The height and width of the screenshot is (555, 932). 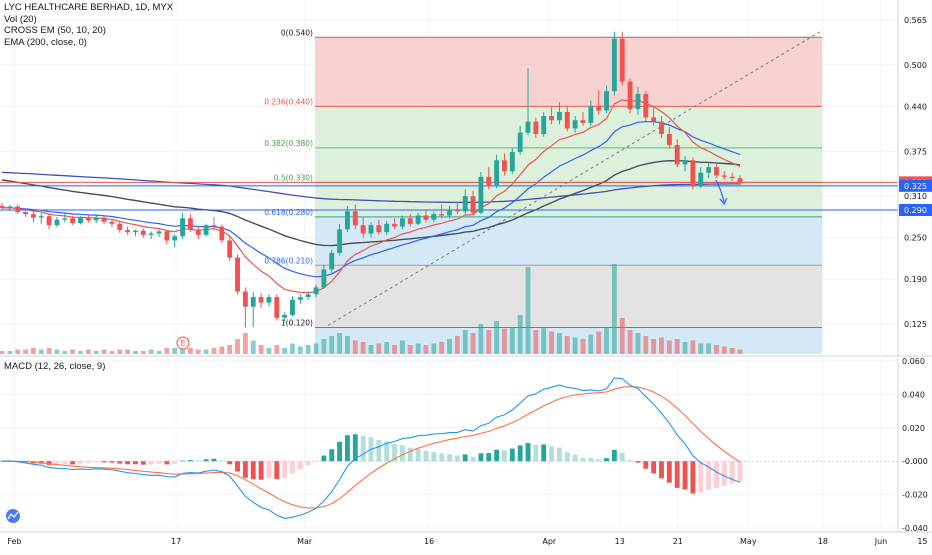 What do you see at coordinates (20, 19) in the screenshot?
I see `legend-volume: Vol (20)` at bounding box center [20, 19].